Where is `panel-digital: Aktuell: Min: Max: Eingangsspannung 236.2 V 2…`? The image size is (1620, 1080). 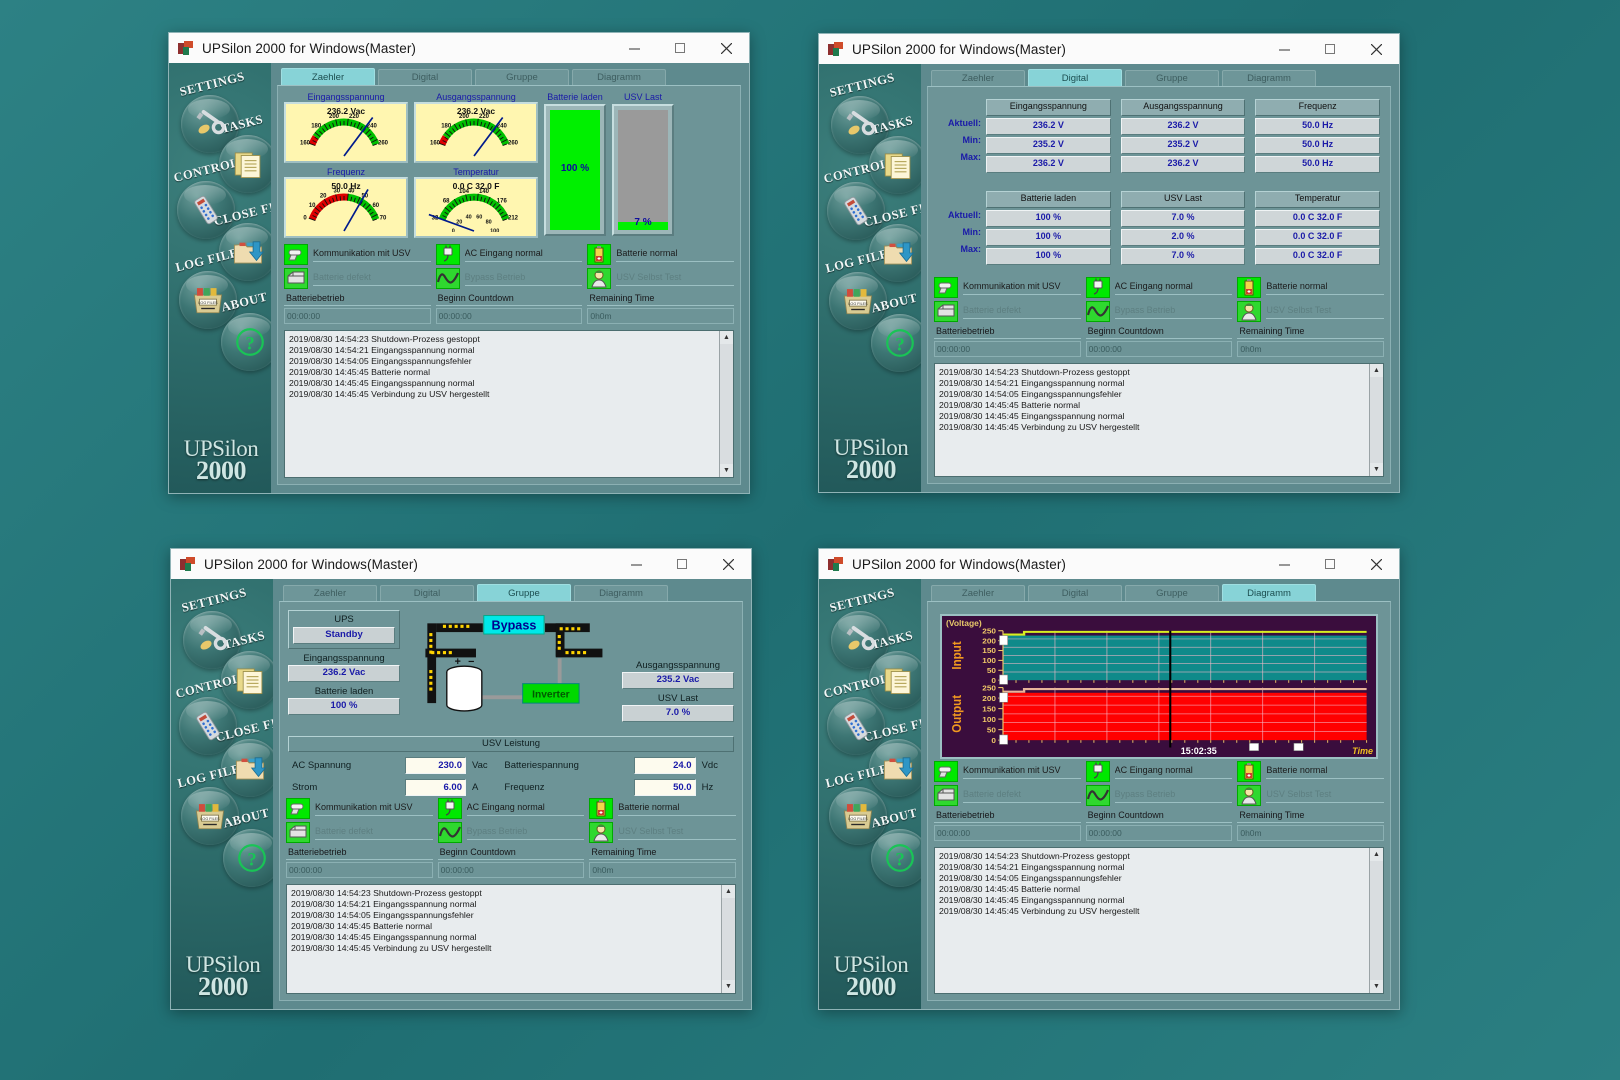 panel-digital: Aktuell: Min: Max: Eingangsspannung 236.2 V 2… is located at coordinates (1159, 285).